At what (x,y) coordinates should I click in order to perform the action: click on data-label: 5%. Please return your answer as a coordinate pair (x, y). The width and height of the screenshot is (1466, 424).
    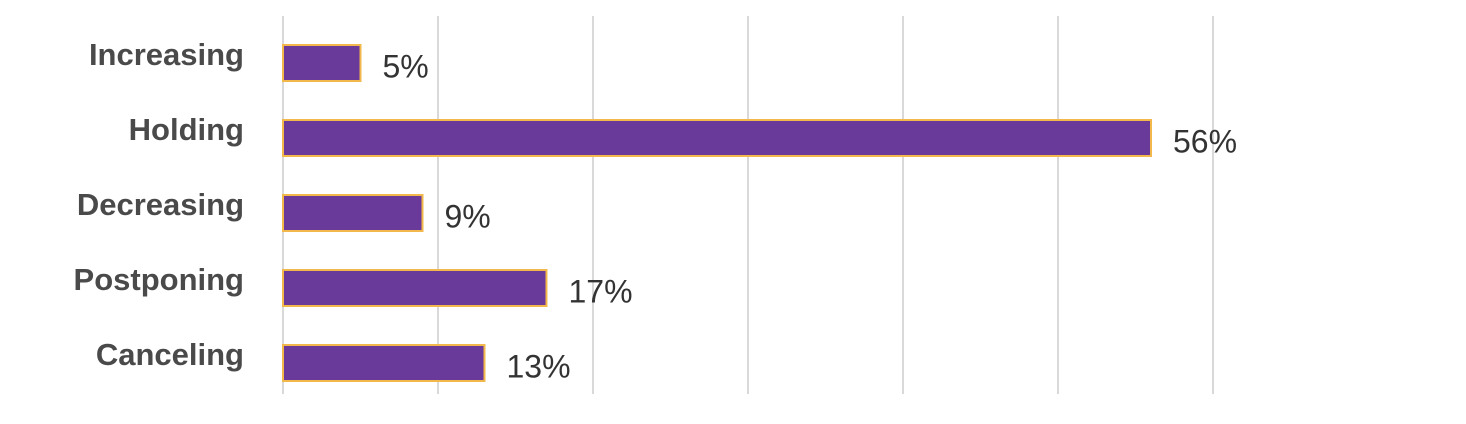
    Looking at the image, I should click on (406, 66).